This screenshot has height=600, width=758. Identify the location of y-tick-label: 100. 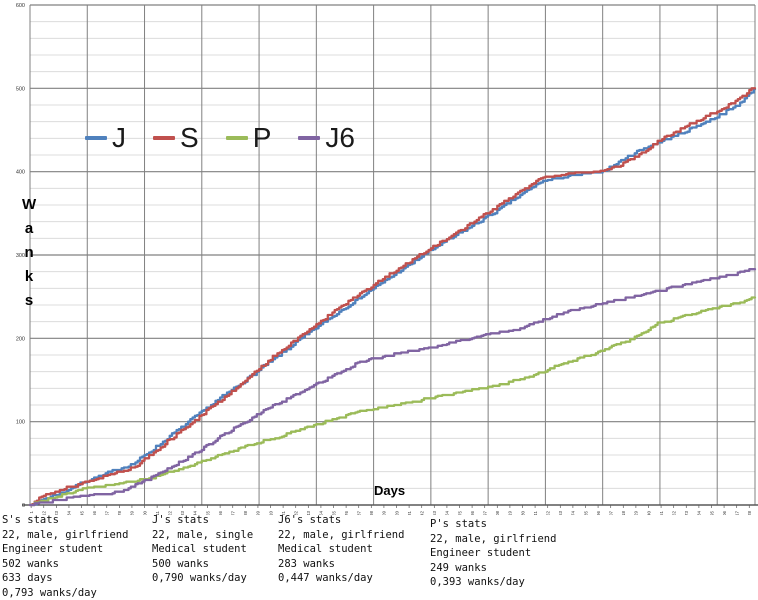
(20, 423).